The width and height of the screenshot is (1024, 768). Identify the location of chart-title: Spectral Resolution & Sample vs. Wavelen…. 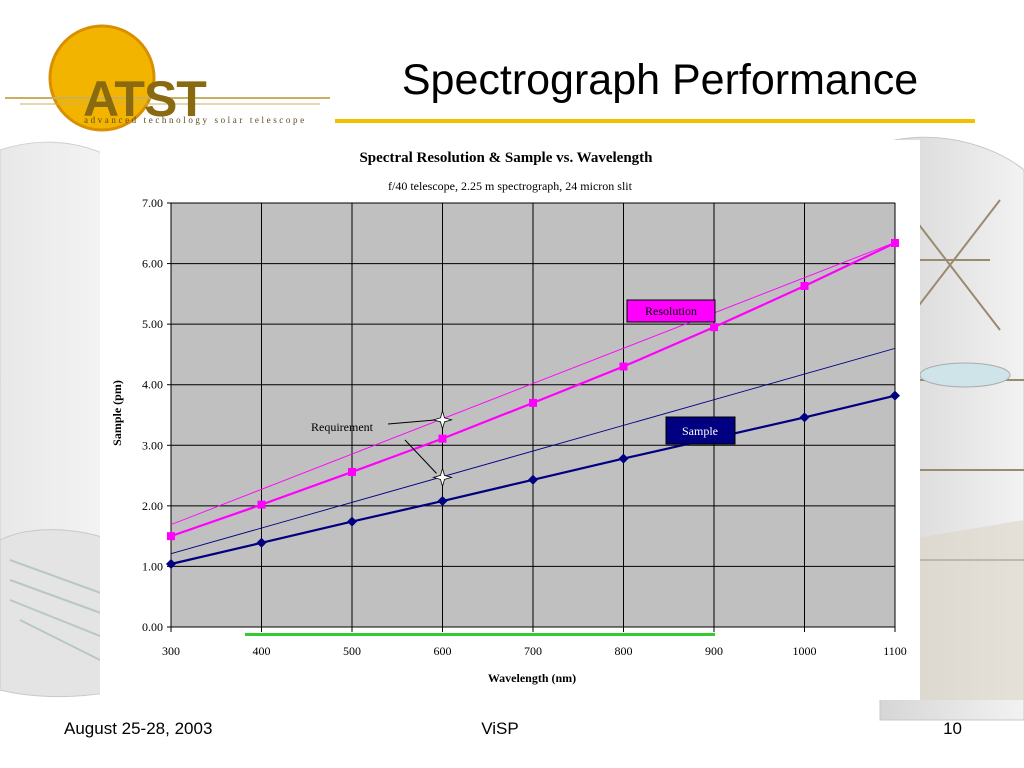
(506, 158).